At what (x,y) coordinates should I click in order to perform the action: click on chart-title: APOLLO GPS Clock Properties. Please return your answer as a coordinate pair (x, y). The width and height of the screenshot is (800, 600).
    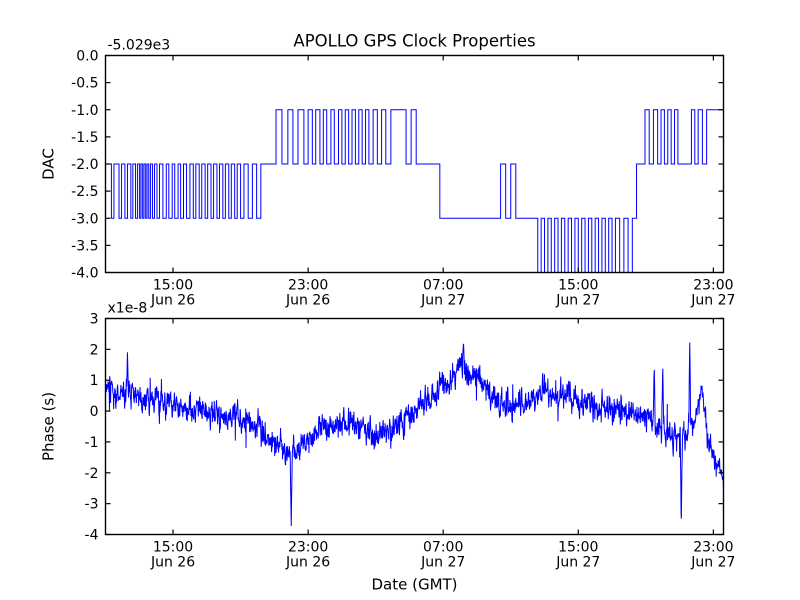
    Looking at the image, I should click on (414, 41).